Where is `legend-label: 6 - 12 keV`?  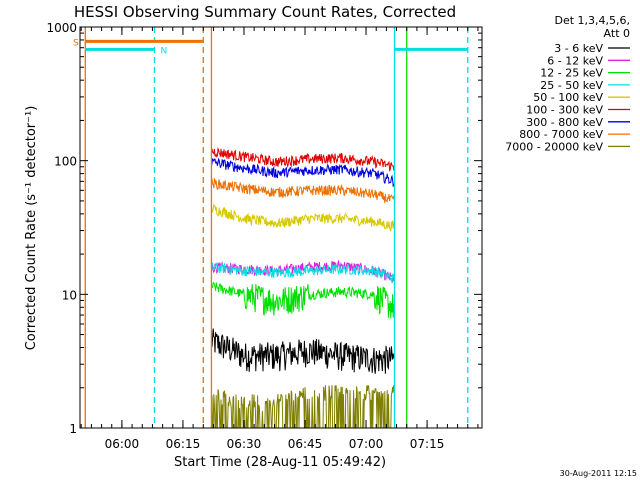 legend-label: 6 - 12 keV is located at coordinates (575, 60).